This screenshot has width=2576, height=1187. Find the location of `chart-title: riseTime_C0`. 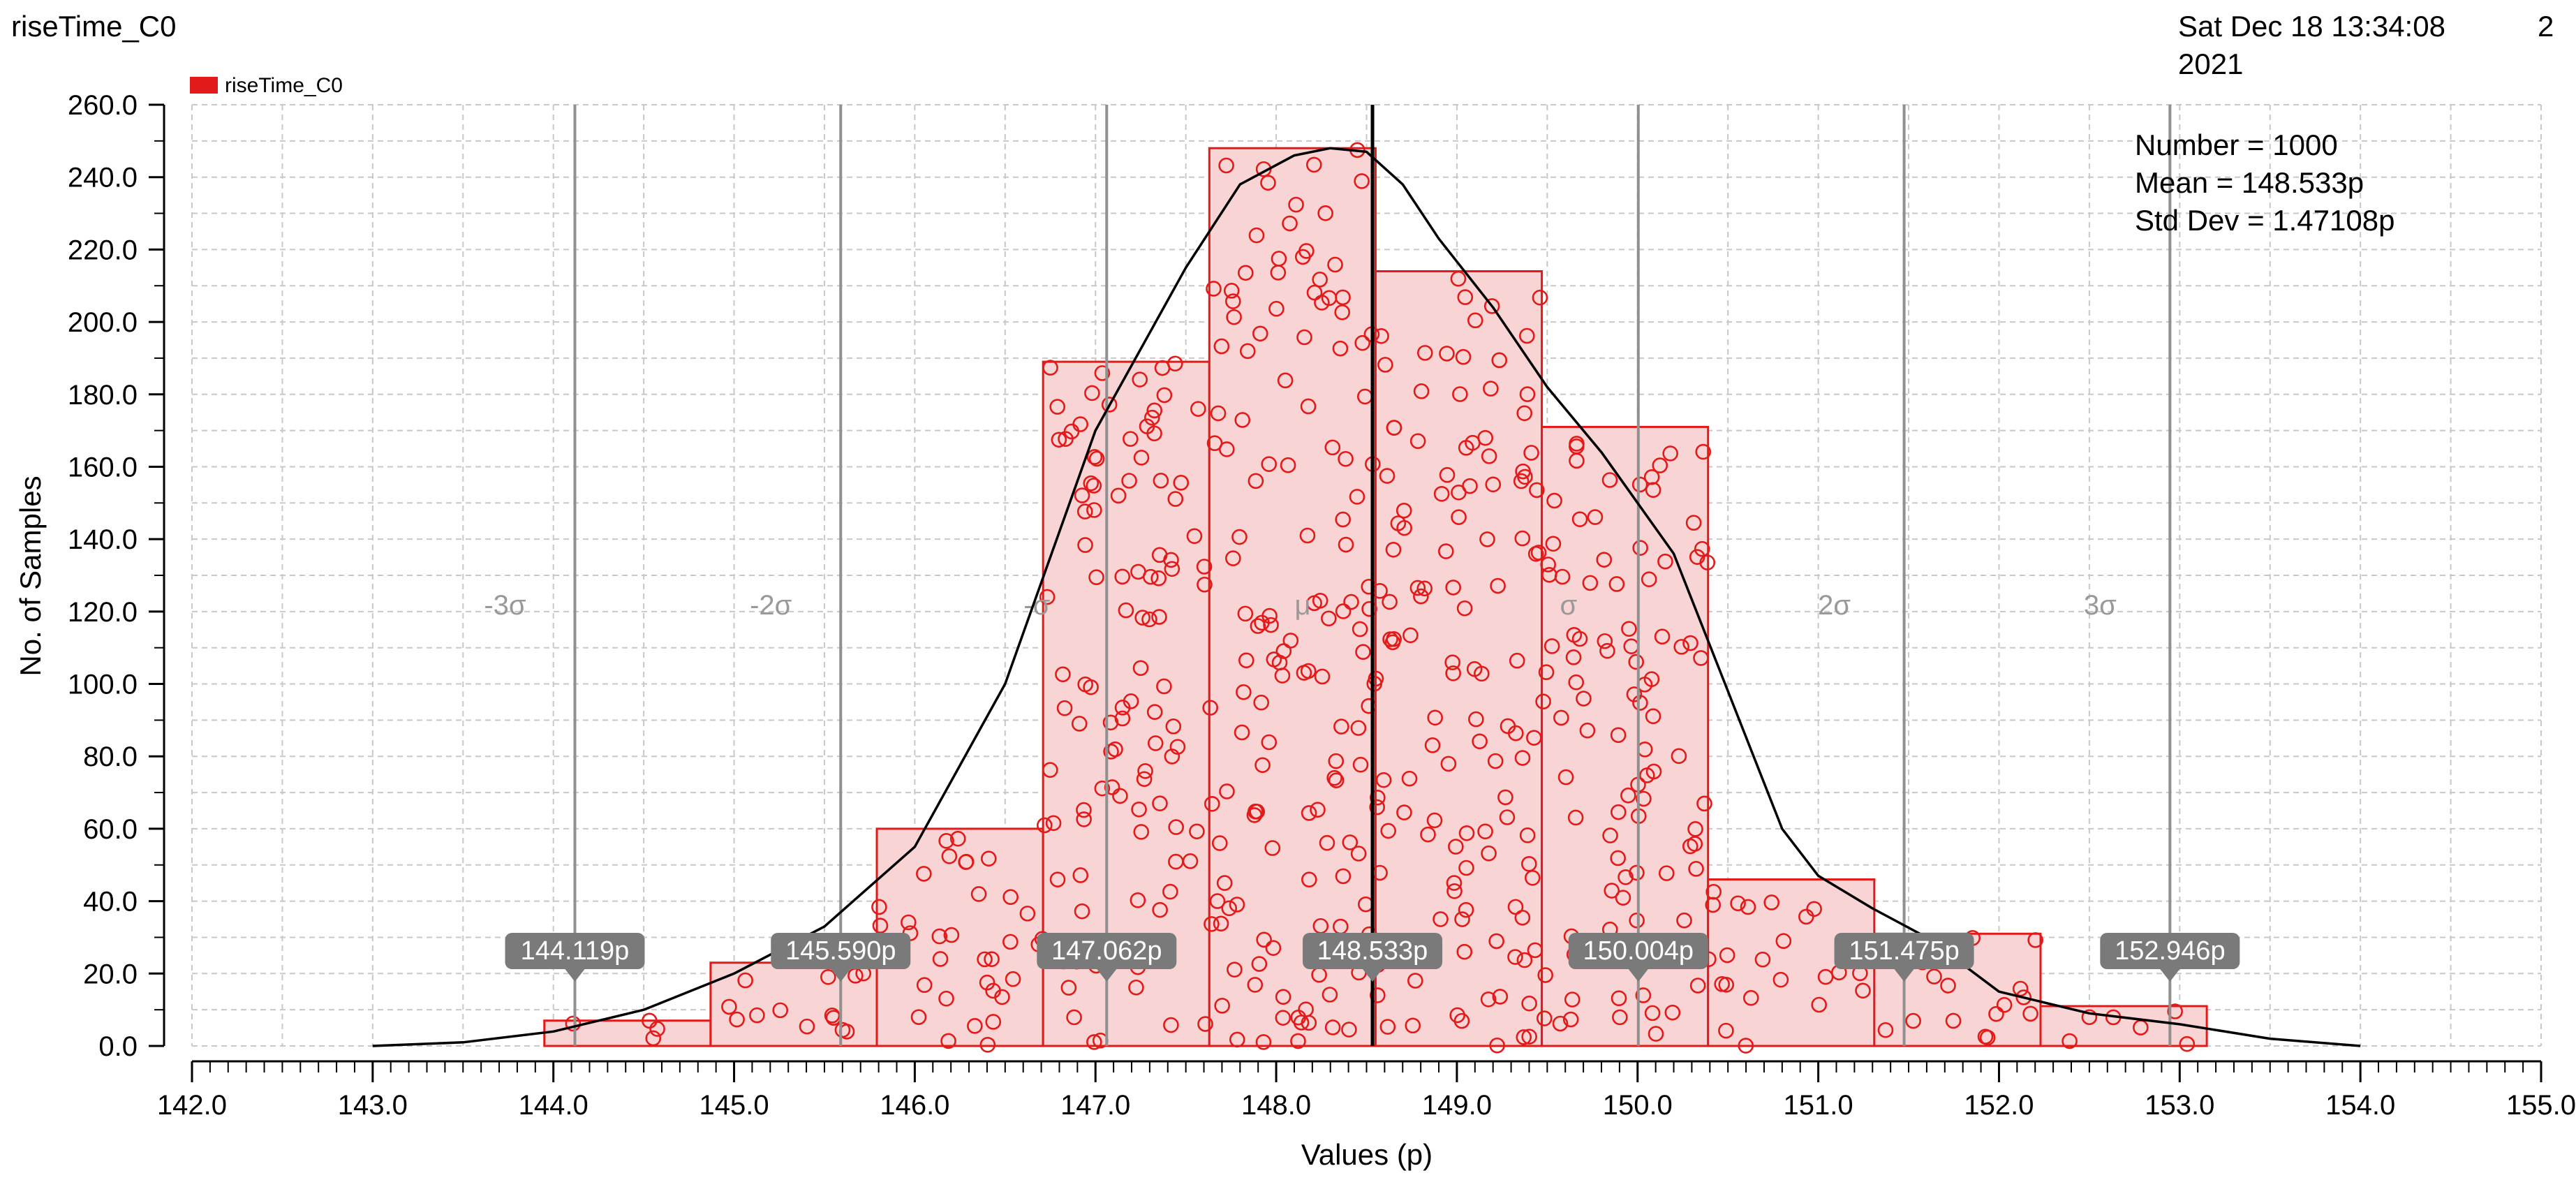

chart-title: riseTime_C0 is located at coordinates (94, 26).